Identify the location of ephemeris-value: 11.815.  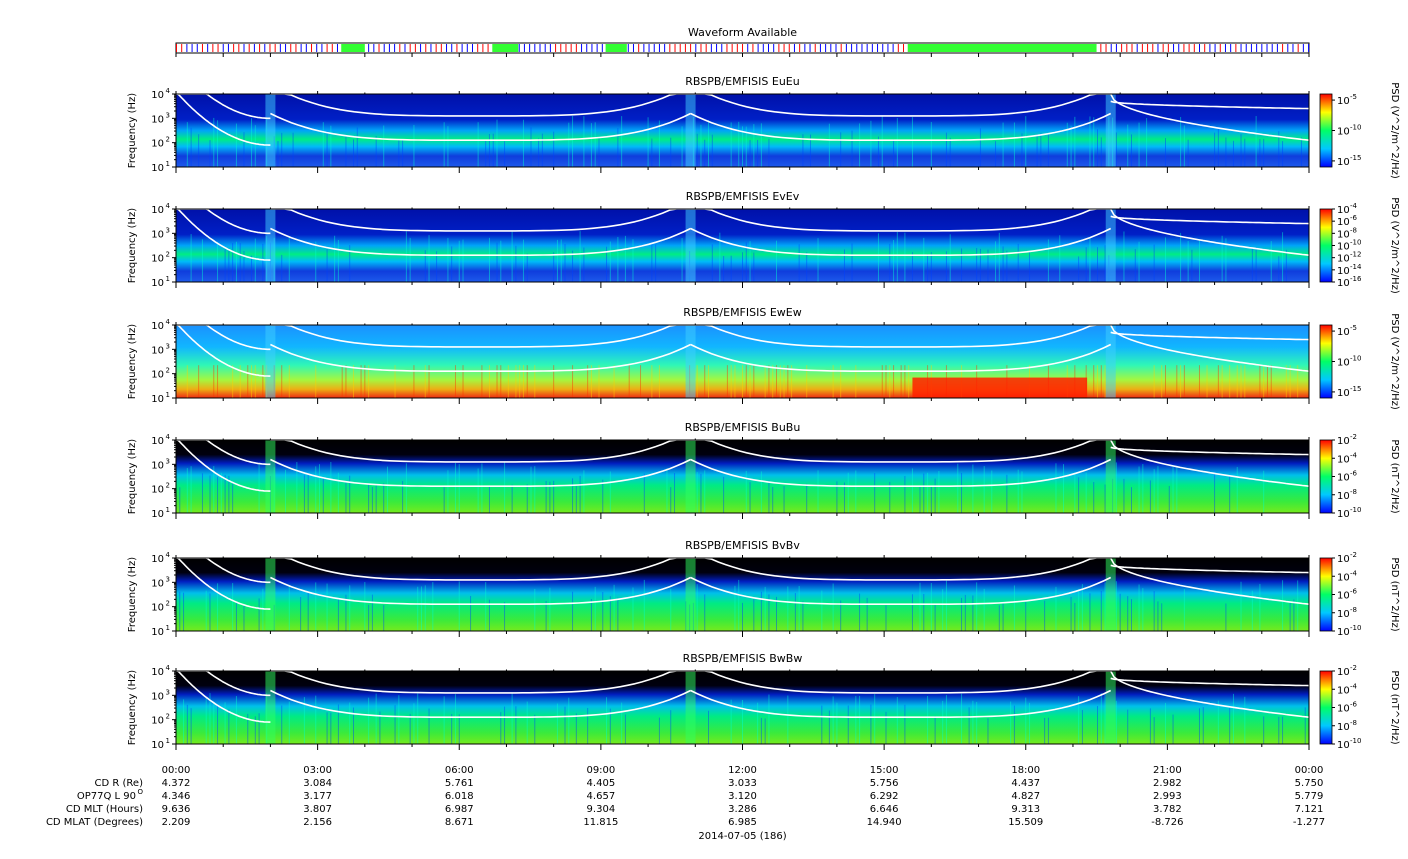
(600, 822).